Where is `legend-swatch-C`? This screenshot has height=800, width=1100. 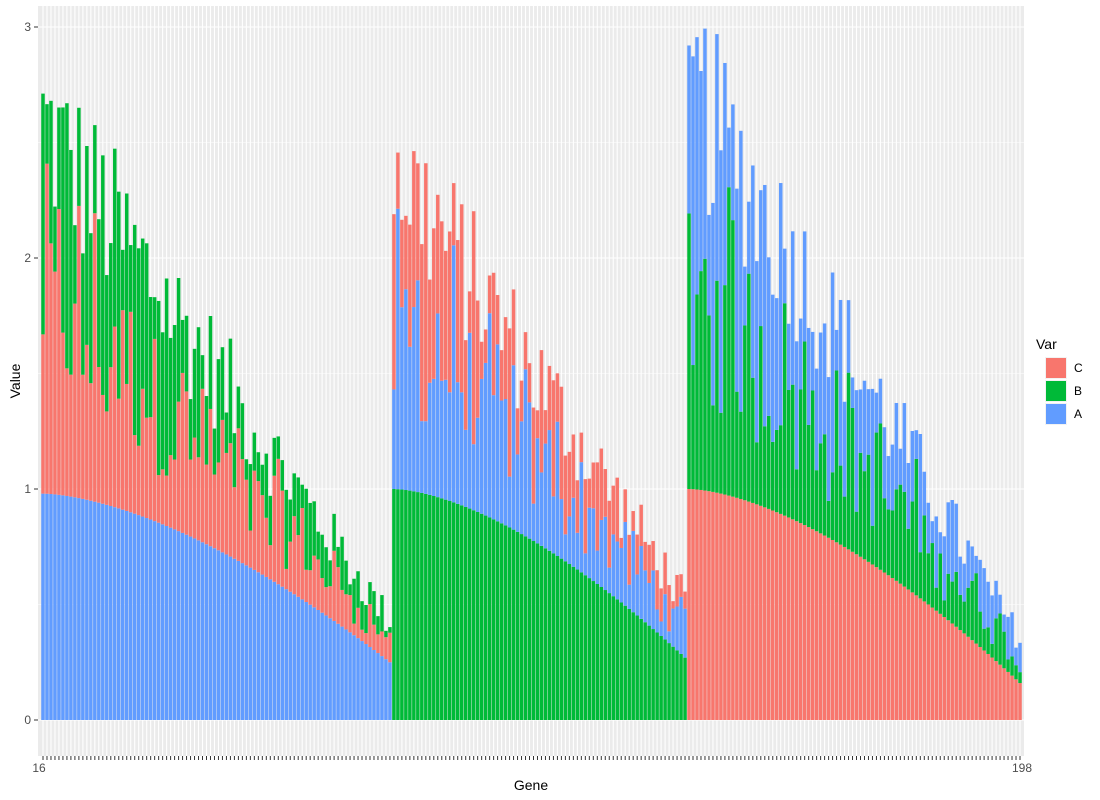 legend-swatch-C is located at coordinates (1056, 368).